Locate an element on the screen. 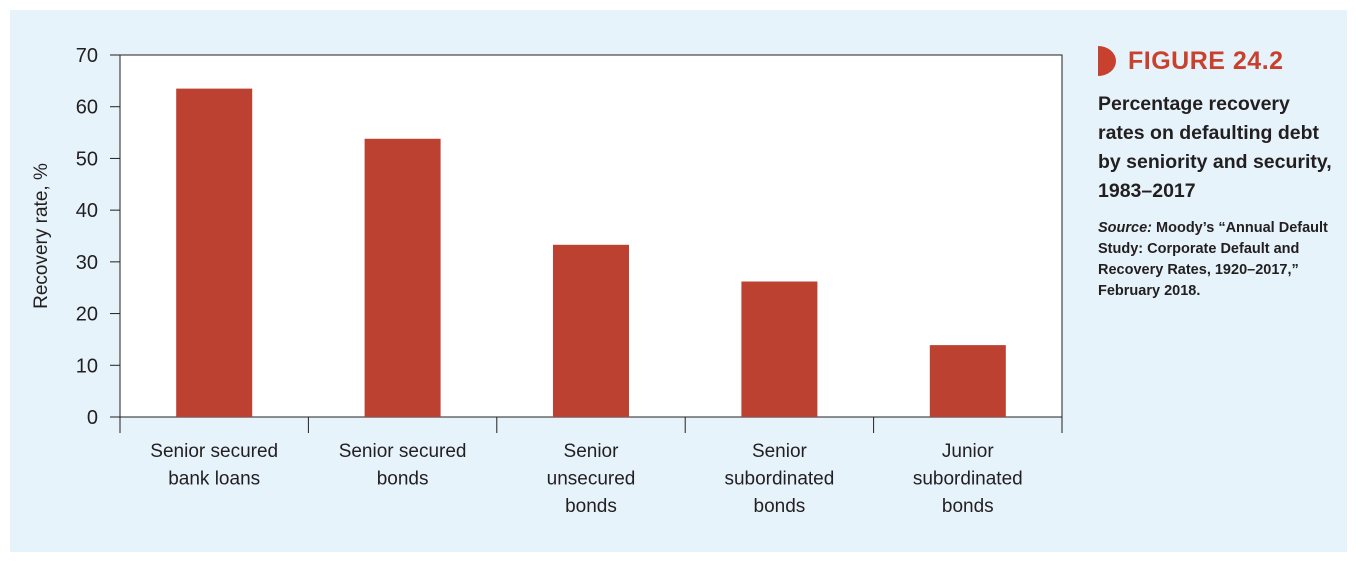 The width and height of the screenshot is (1357, 562). y-tick-label: 50 is located at coordinates (87, 159).